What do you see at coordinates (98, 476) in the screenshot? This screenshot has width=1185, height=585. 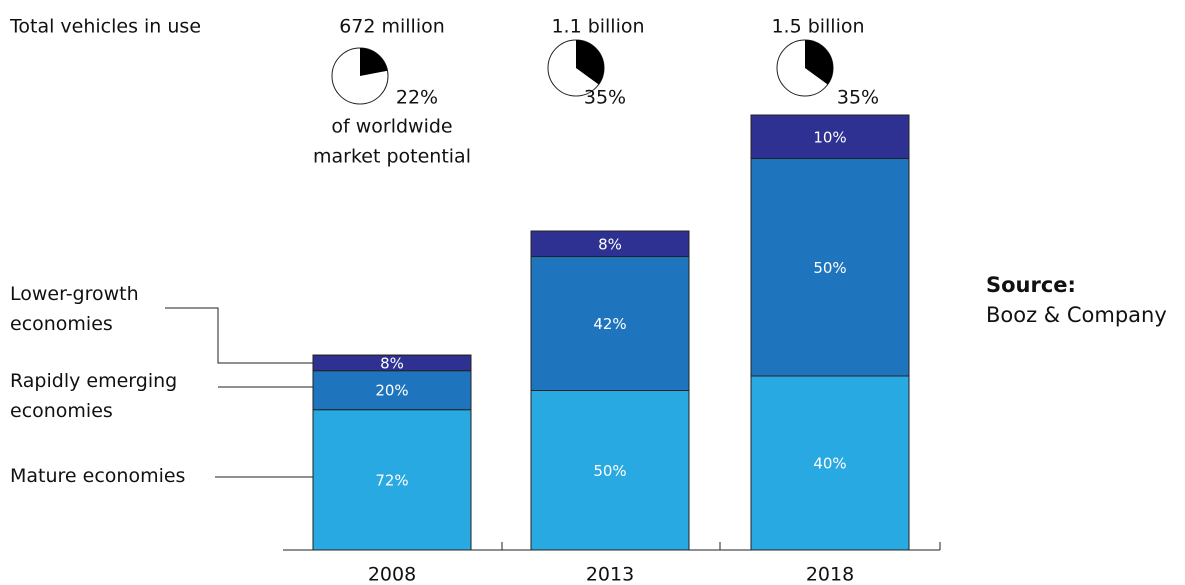 I see `legend-label: Mature economies` at bounding box center [98, 476].